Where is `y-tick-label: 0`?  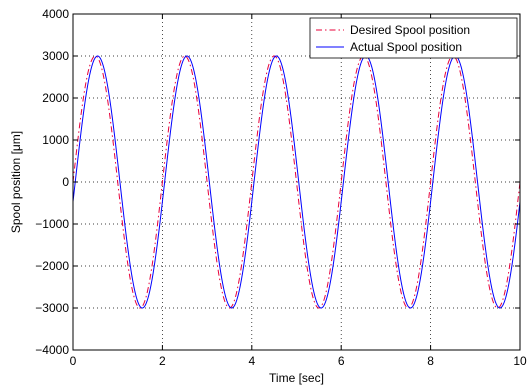 y-tick-label: 0 is located at coordinates (65, 182).